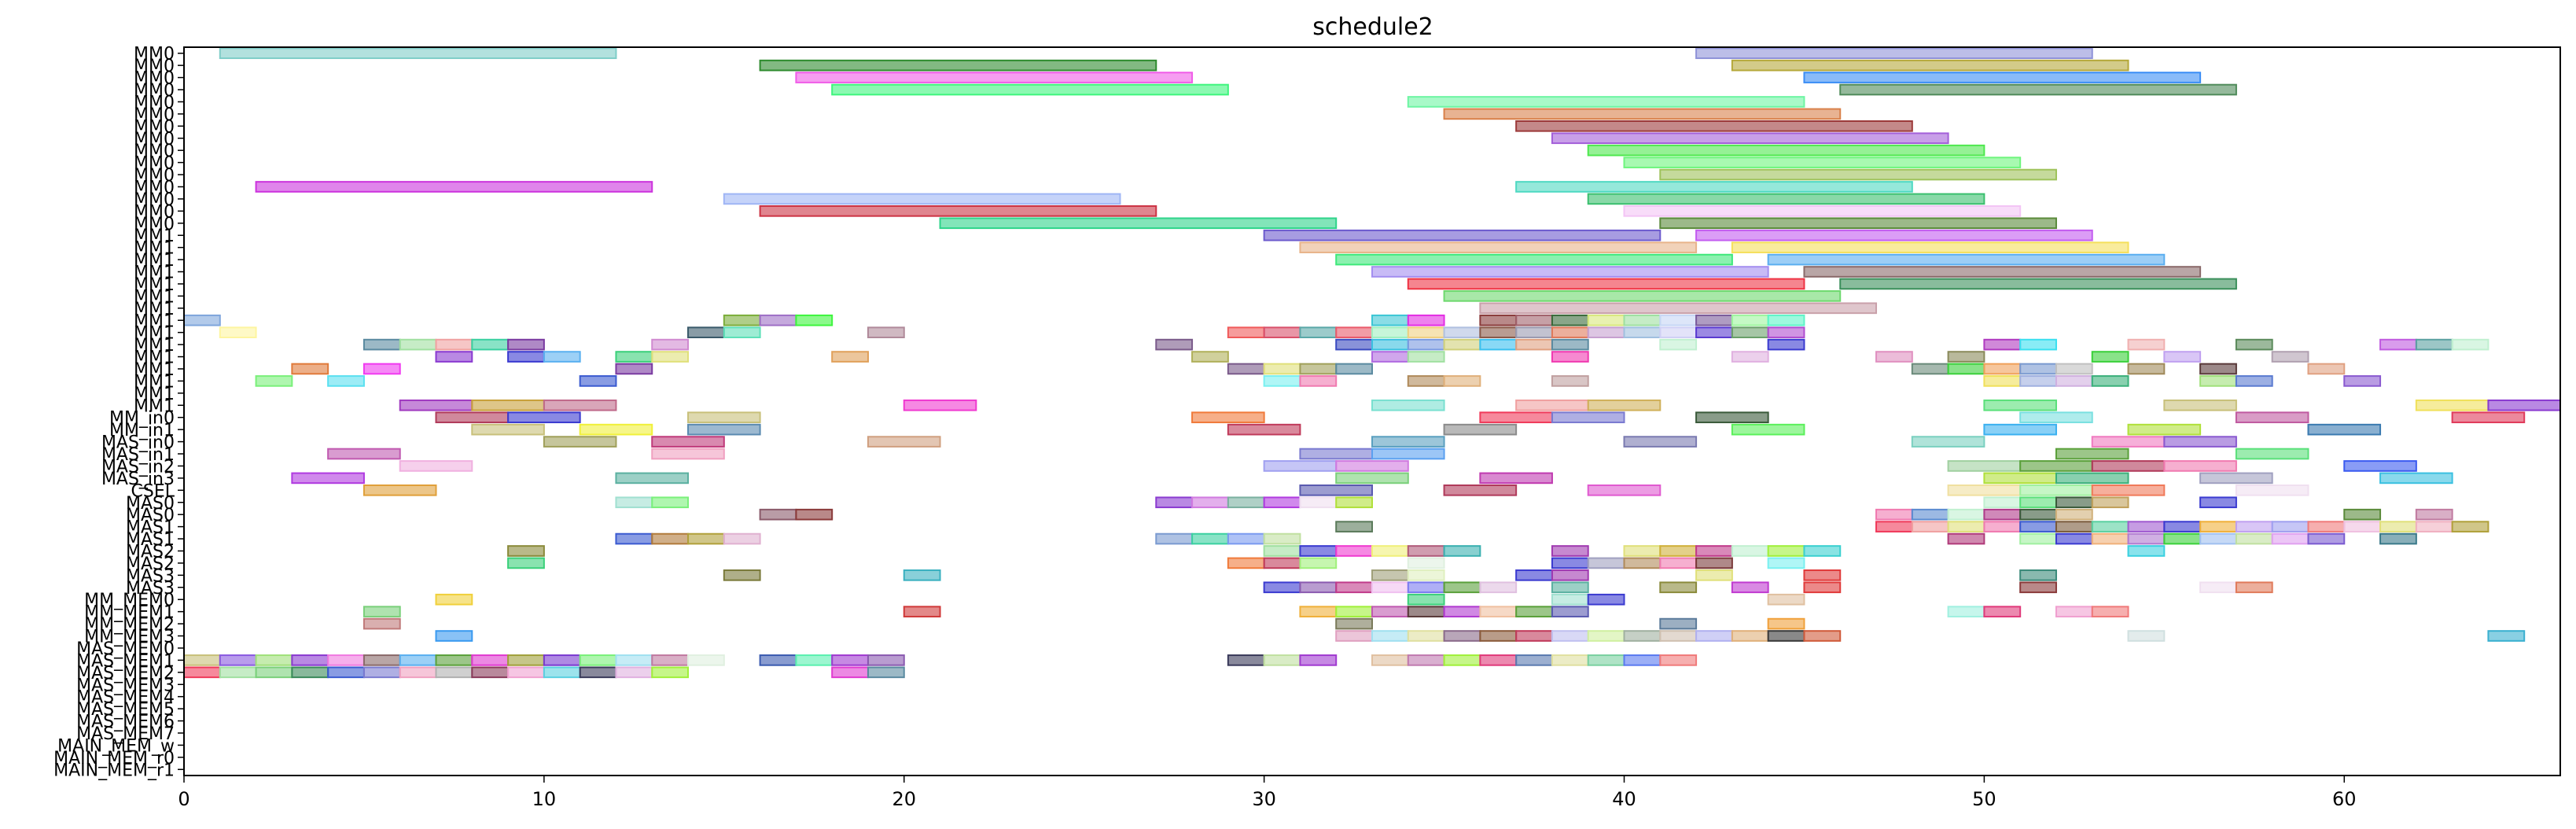 The image size is (2576, 829). Describe the element at coordinates (130, 625) in the screenshot. I see `y-tick-label: MM_MEM2` at that location.